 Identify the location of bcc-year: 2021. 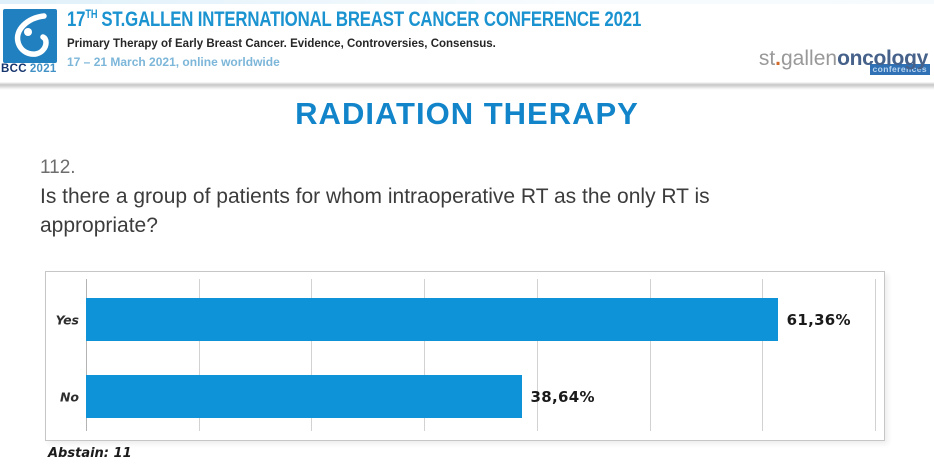
(43, 69).